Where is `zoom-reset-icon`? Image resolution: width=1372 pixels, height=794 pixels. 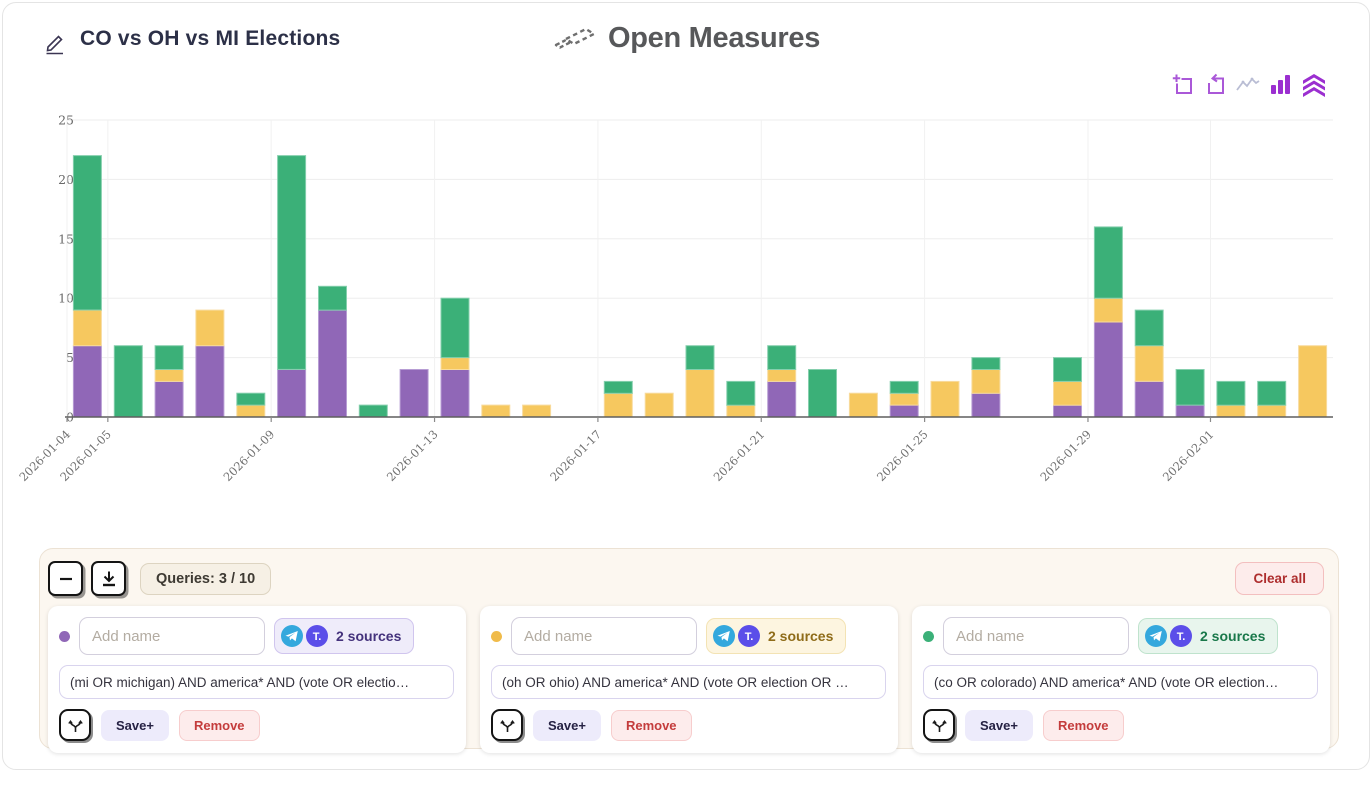 zoom-reset-icon is located at coordinates (1215, 85).